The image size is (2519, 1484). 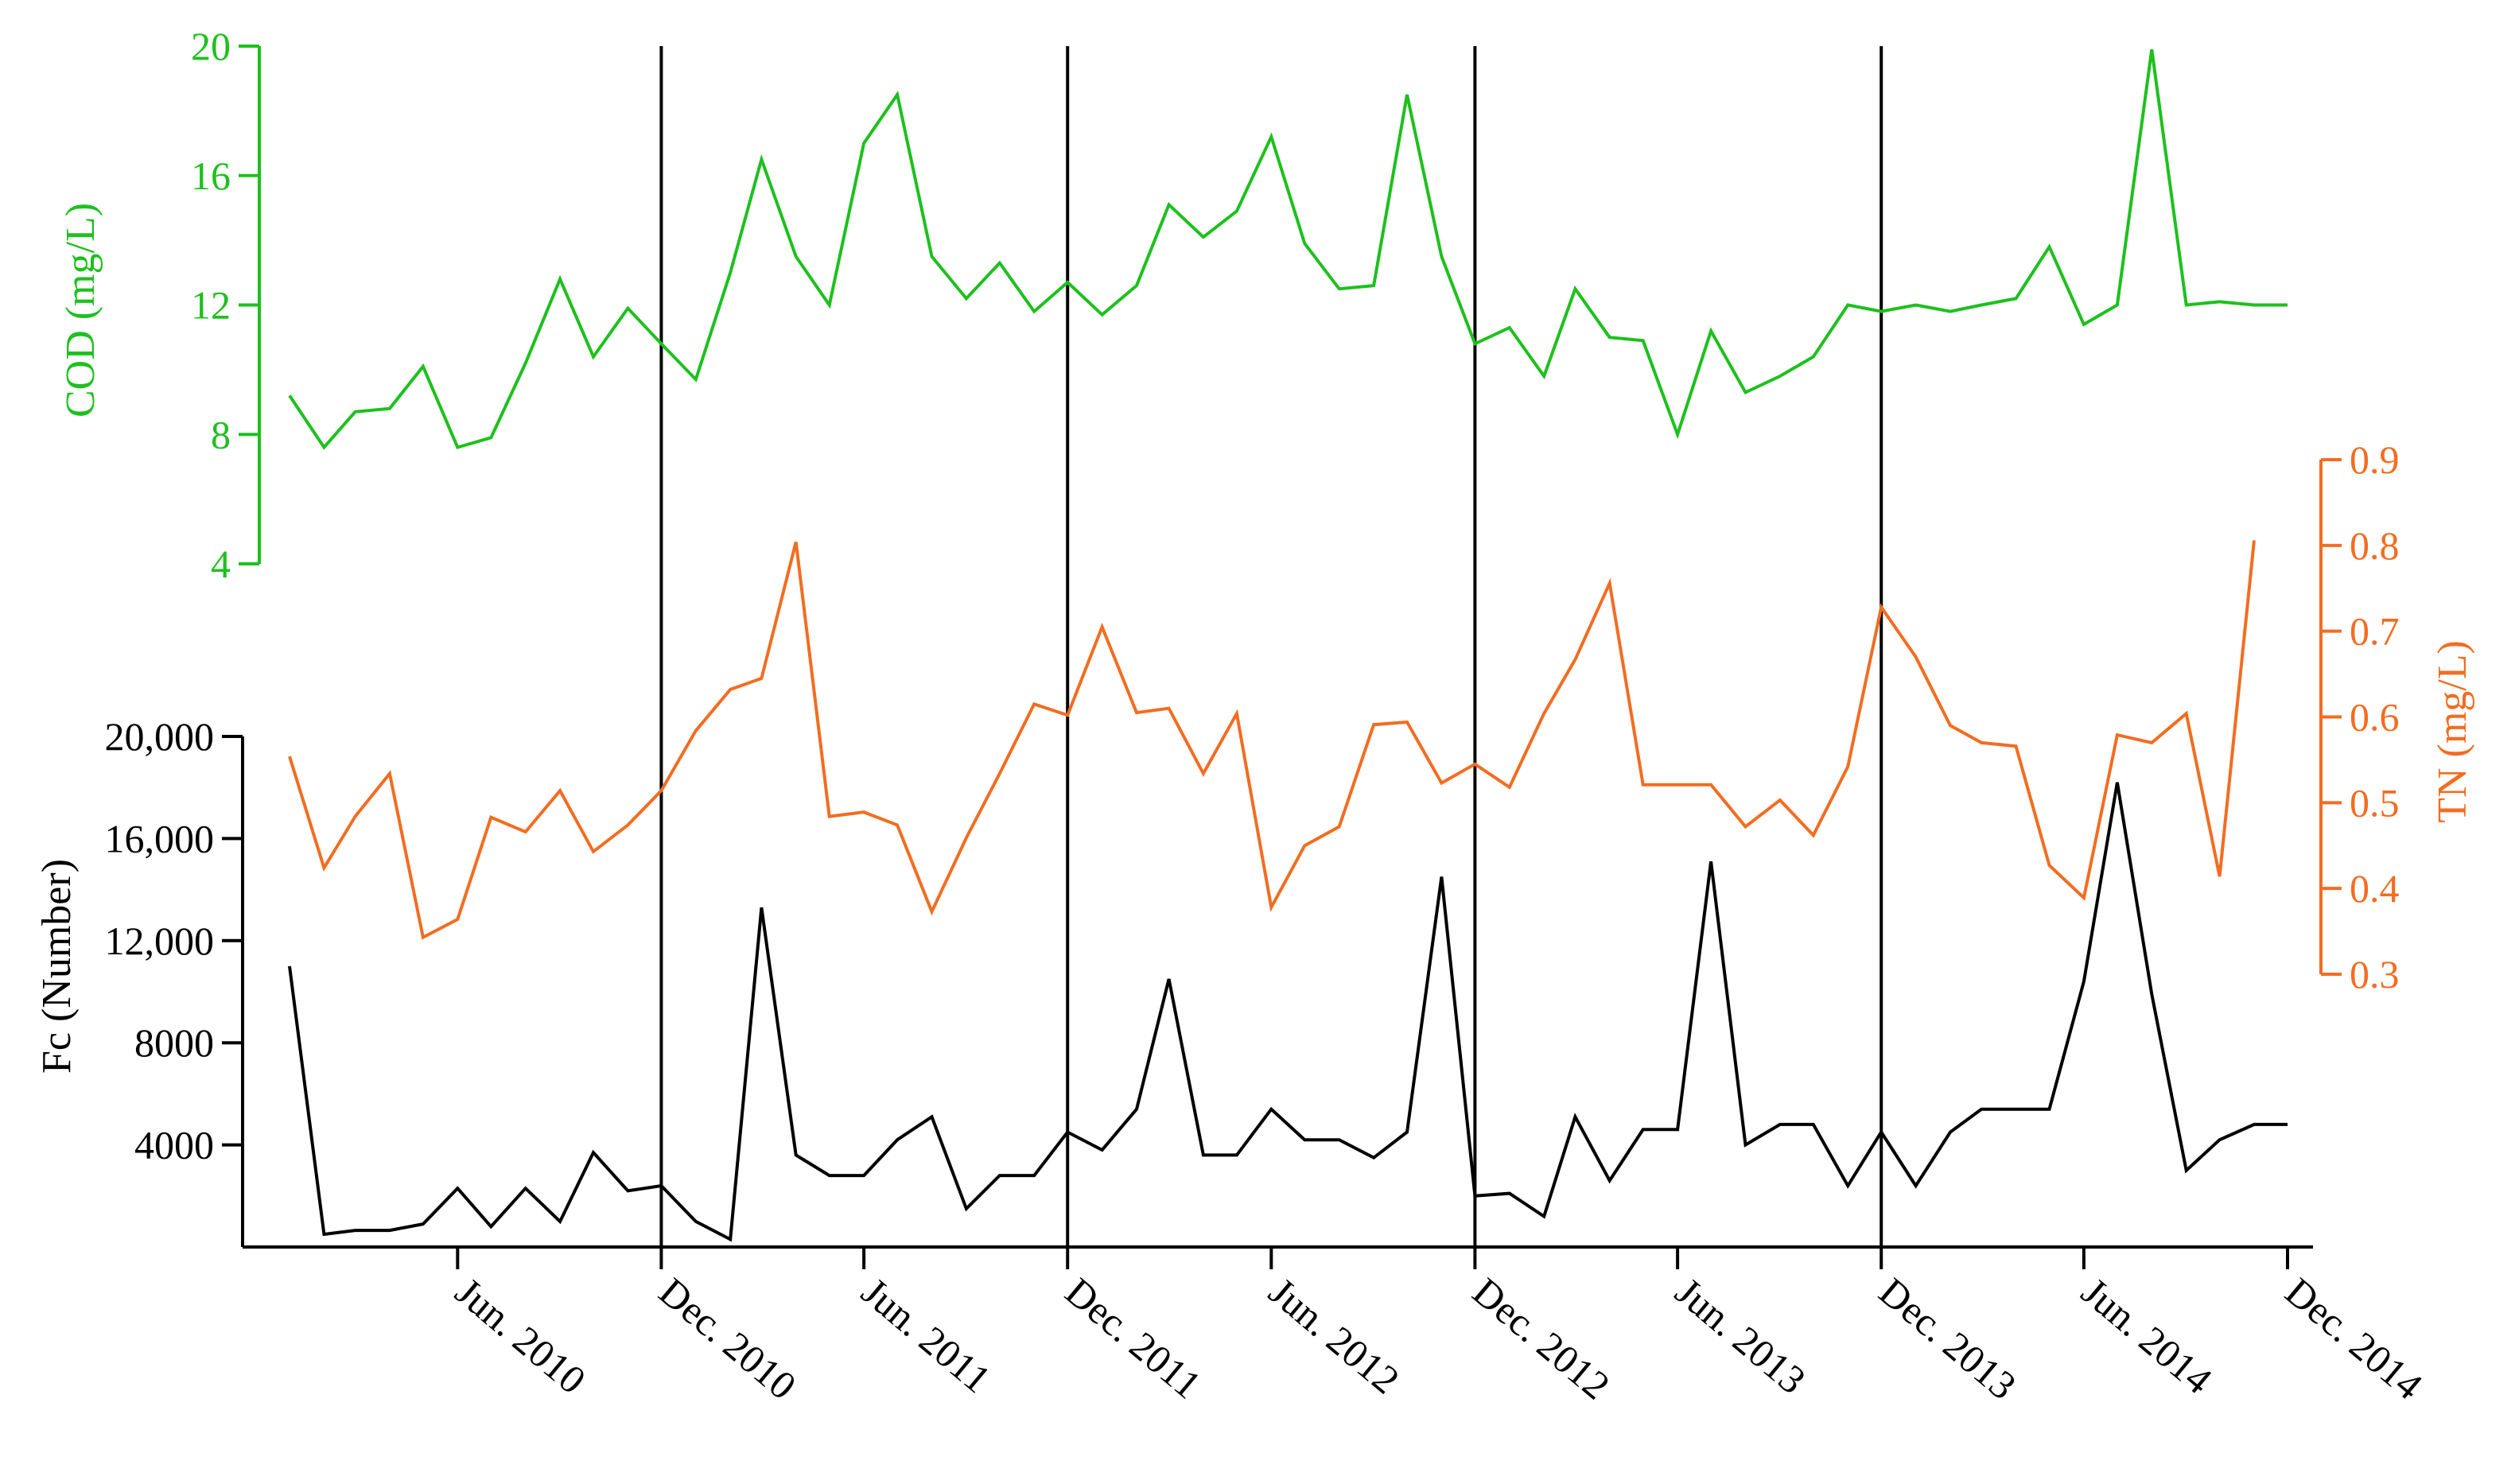 I want to click on y-tick-label: 16, so click(x=211, y=175).